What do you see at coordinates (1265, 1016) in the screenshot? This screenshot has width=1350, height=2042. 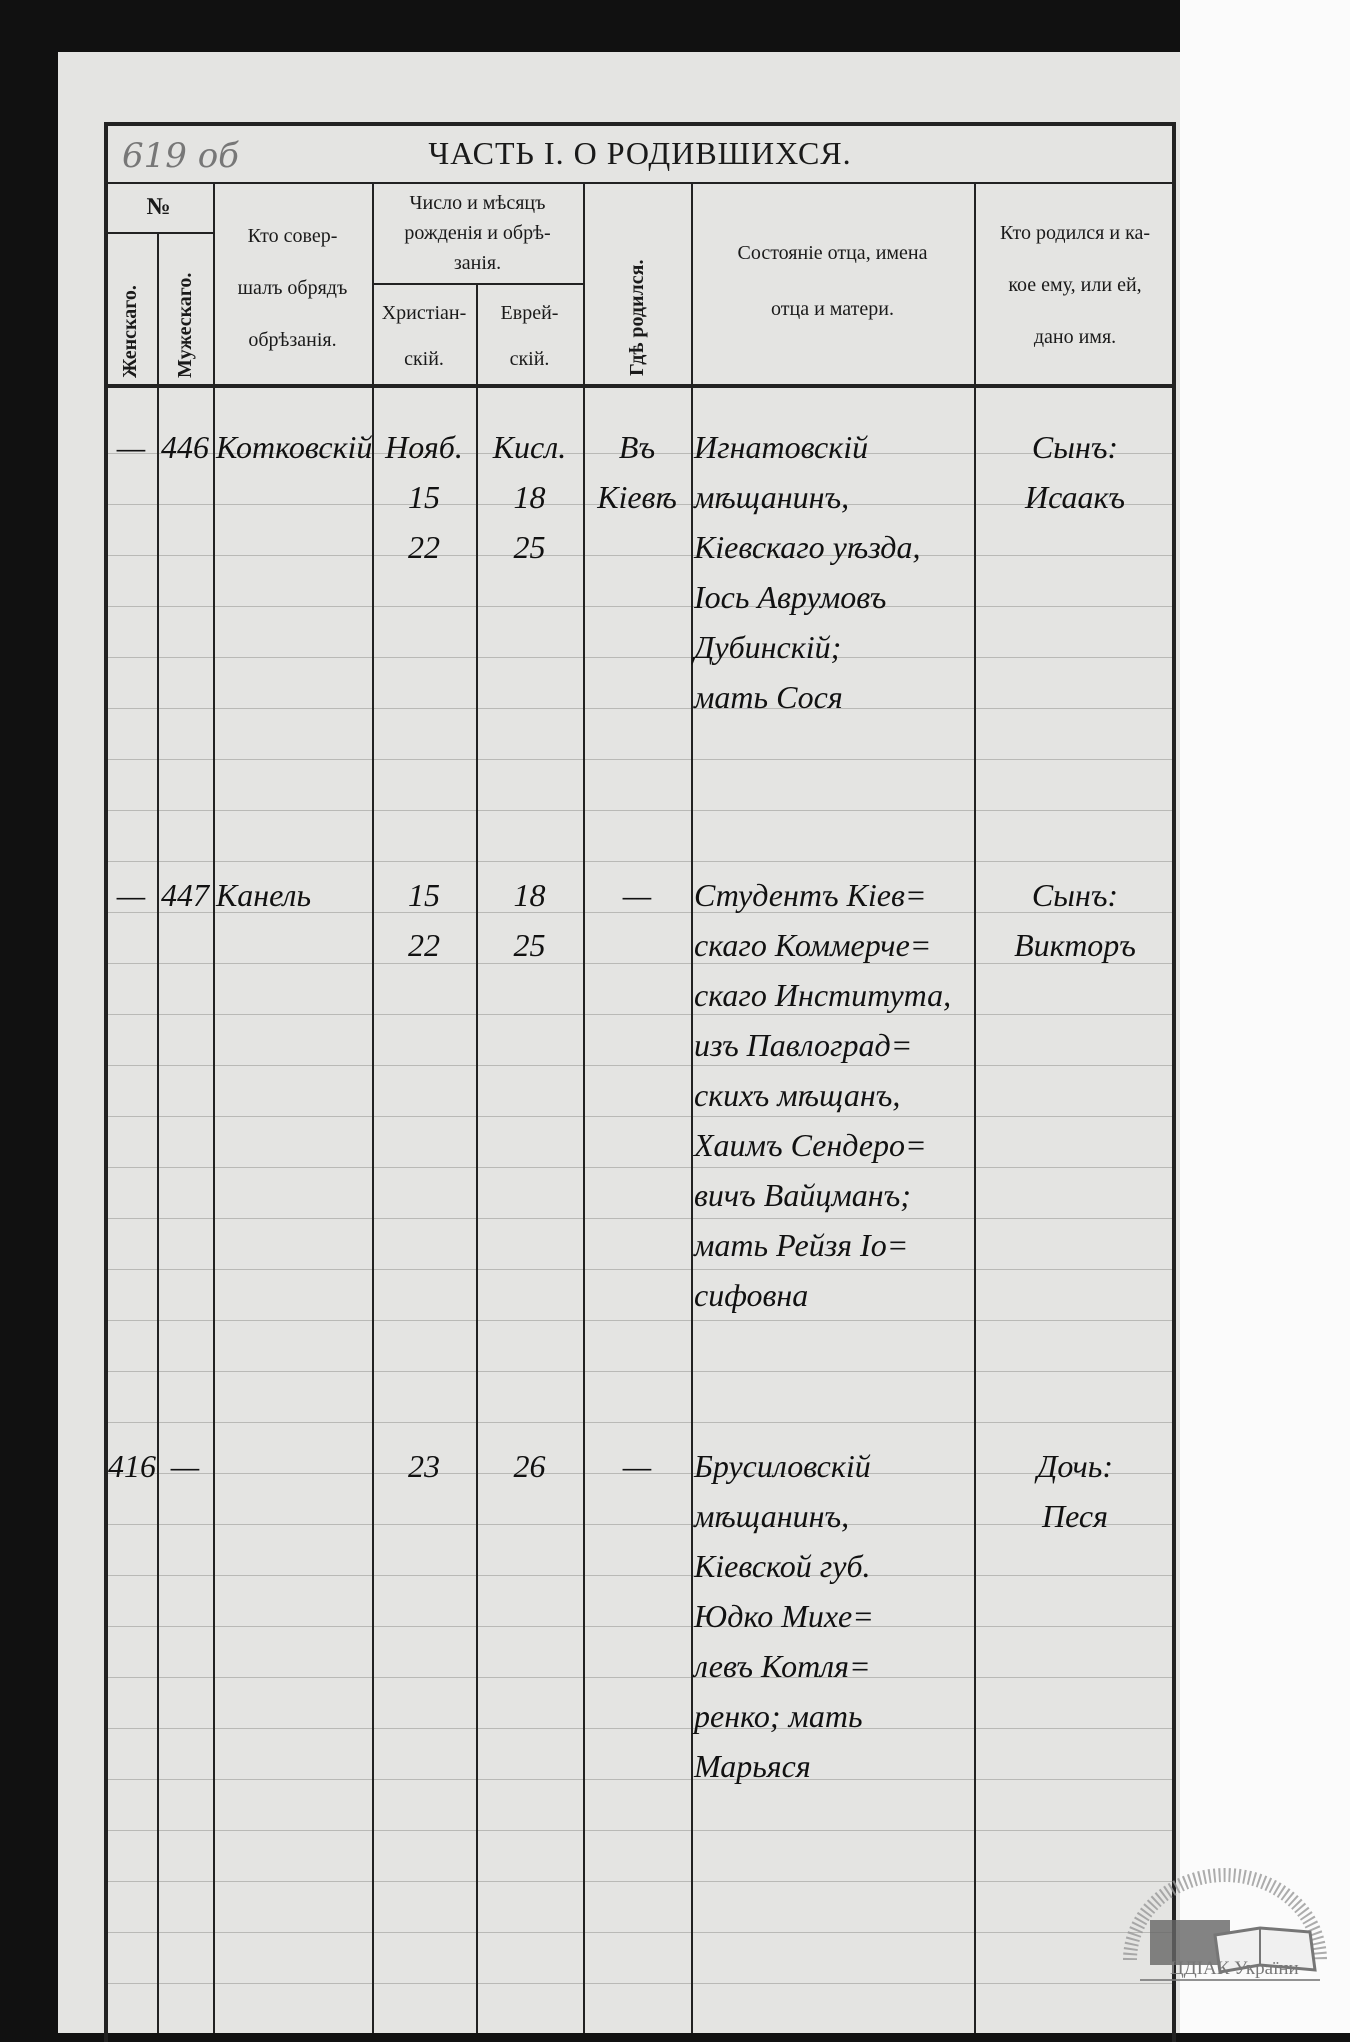 I see `page-margin` at bounding box center [1265, 1016].